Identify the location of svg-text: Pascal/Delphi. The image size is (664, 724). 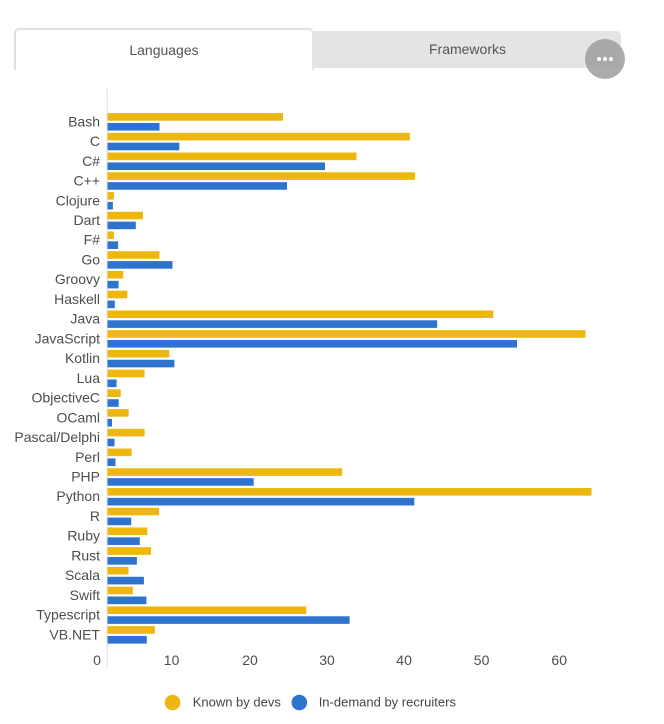
(57, 437).